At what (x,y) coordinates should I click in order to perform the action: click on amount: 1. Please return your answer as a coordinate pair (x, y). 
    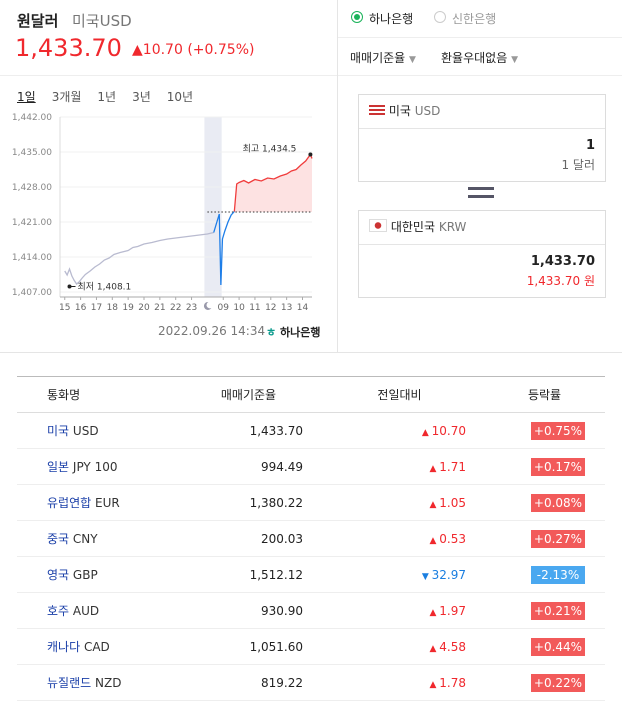
    Looking at the image, I should click on (590, 145).